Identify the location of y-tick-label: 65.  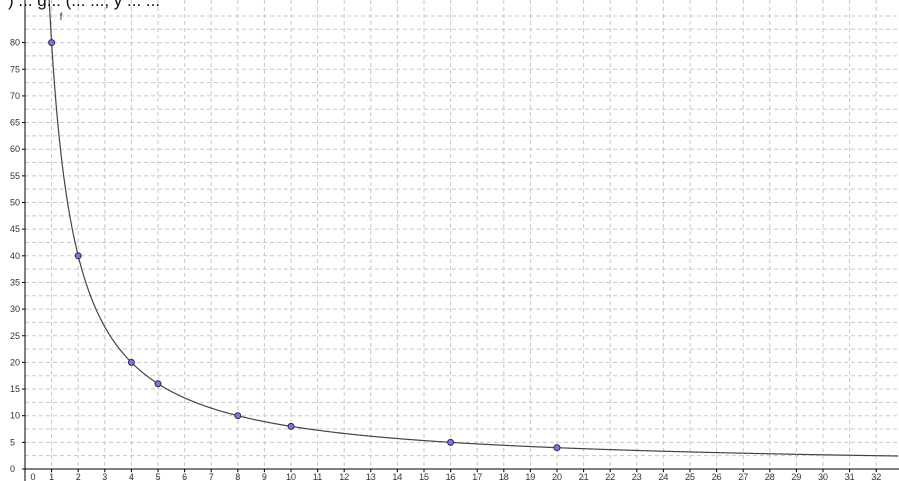
(15, 123).